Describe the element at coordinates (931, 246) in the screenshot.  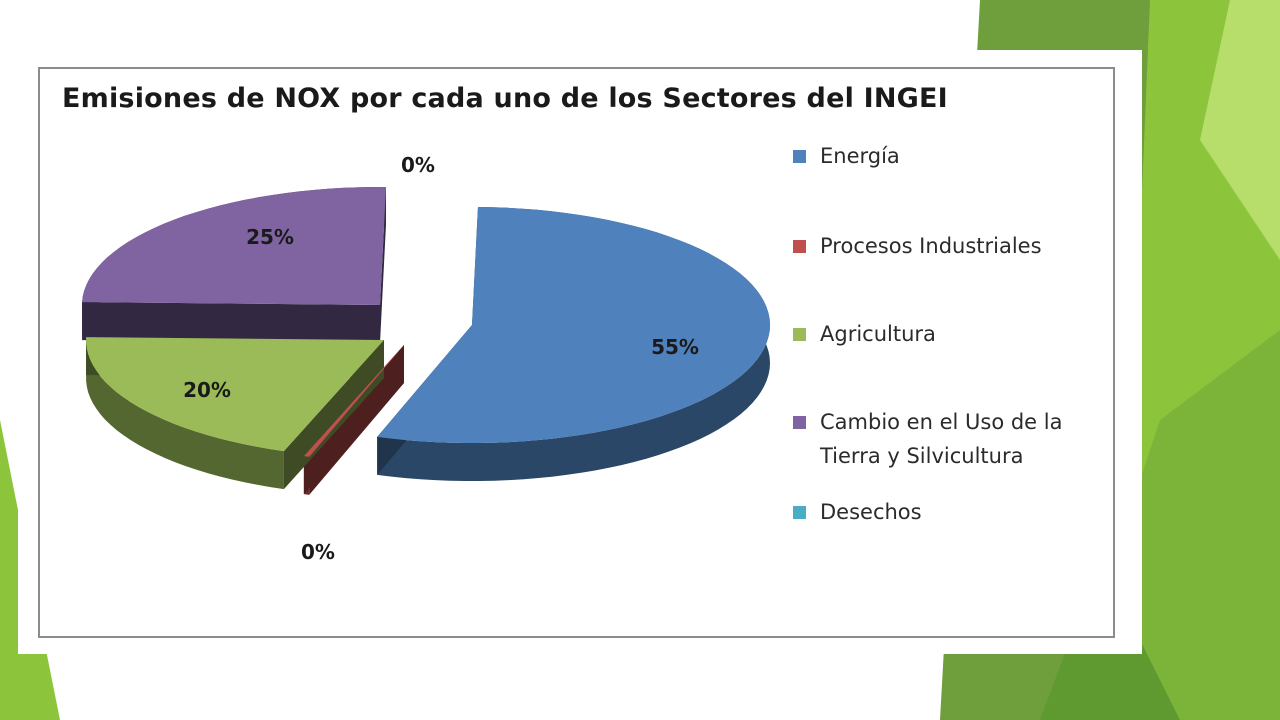
I see `legend-label: Procesos Industriales` at that location.